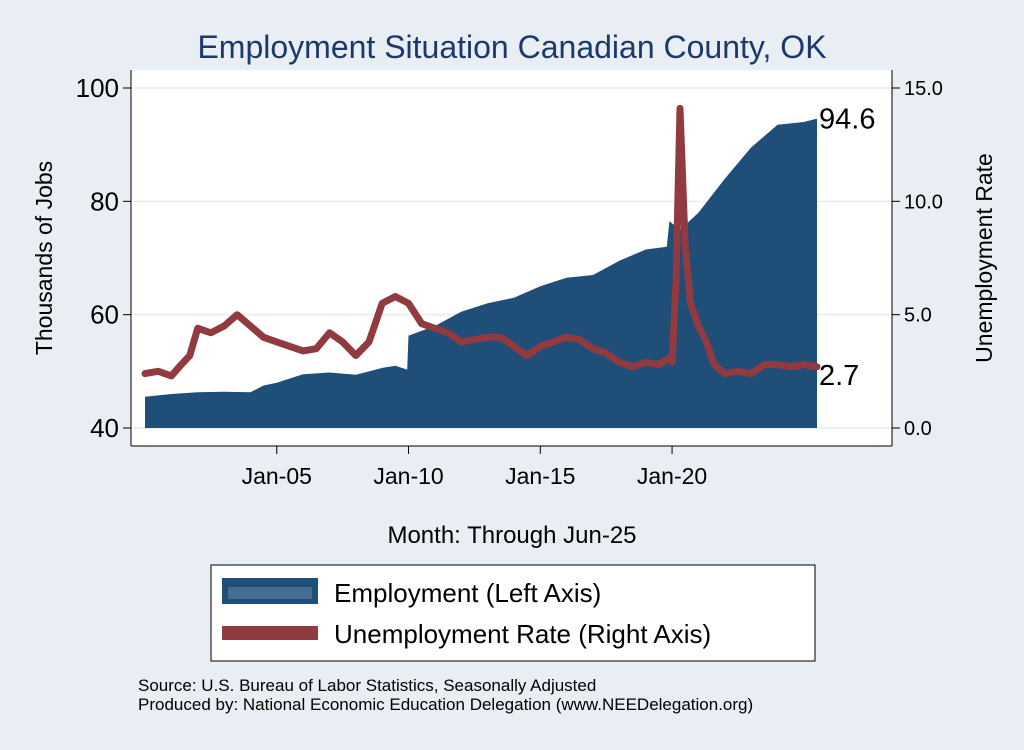 The image size is (1024, 750). Describe the element at coordinates (44, 258) in the screenshot. I see `y-axis-label-left: Thousands of Jobs` at that location.